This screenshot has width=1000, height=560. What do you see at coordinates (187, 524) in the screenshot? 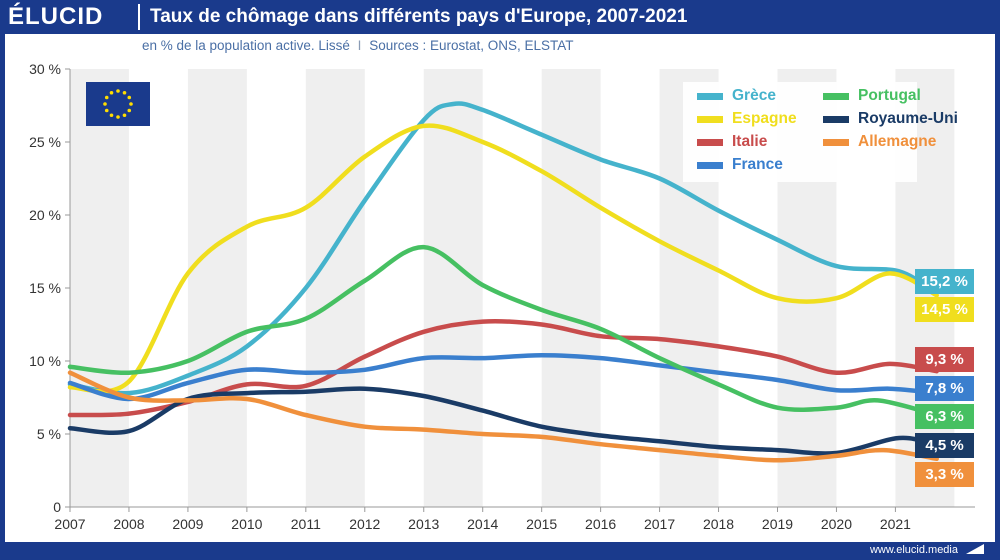
I see `x-tick-label: 2009` at bounding box center [187, 524].